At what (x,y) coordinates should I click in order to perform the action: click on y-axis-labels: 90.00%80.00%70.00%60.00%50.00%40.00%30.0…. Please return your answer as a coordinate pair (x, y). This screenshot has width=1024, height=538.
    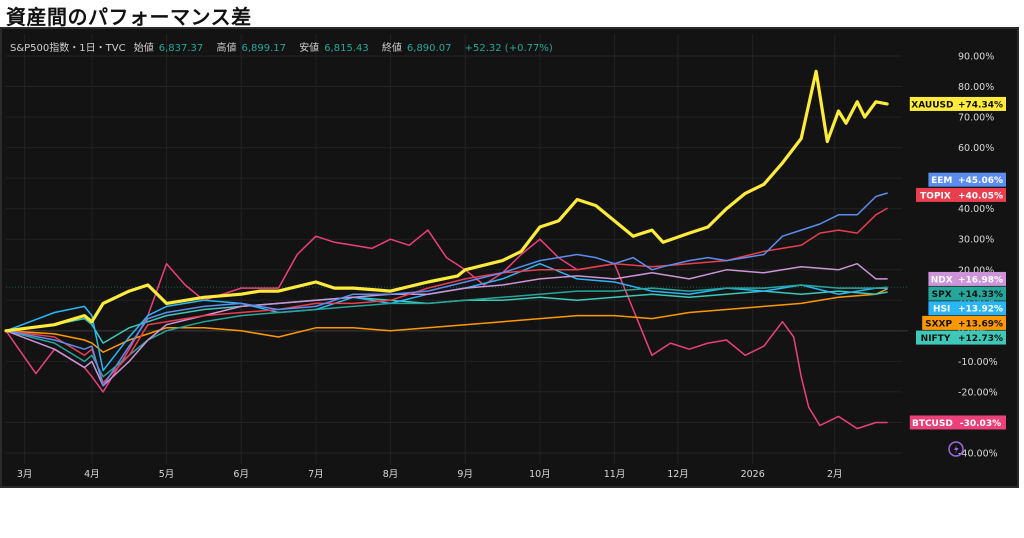
    Looking at the image, I should click on (978, 256).